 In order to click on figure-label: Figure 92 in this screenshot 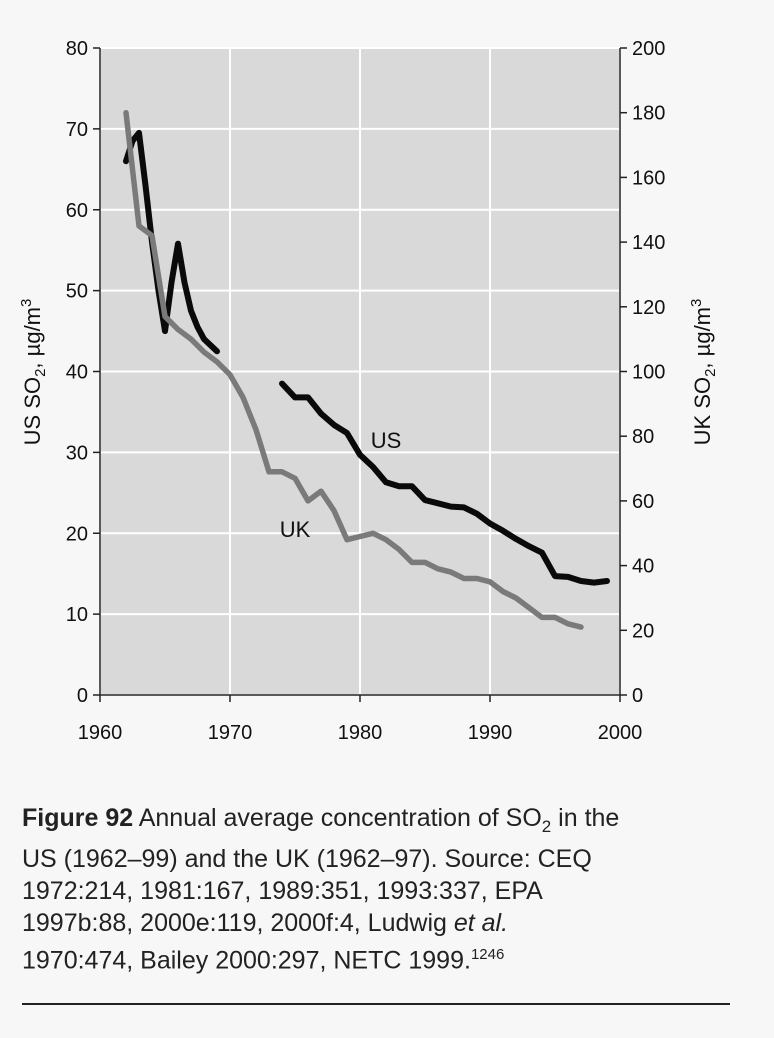, I will do `click(78, 818)`.